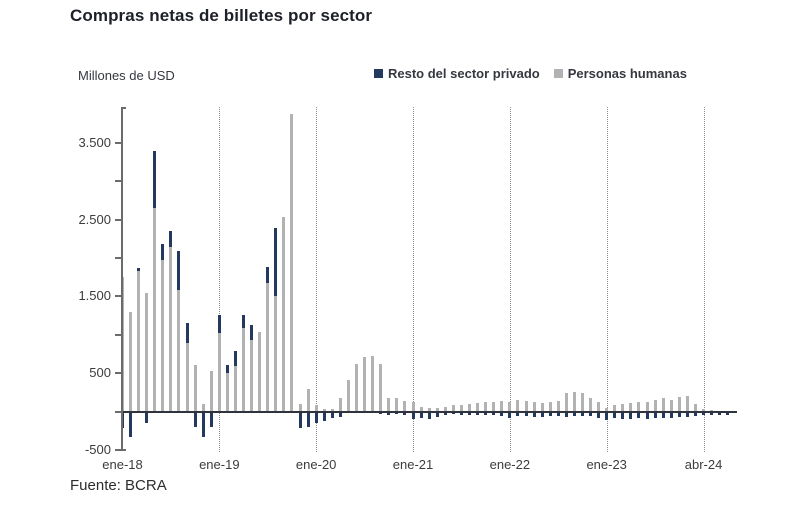 This screenshot has height=508, width=800. What do you see at coordinates (558, 73) in the screenshot?
I see `legend-swatch-personas-icon` at bounding box center [558, 73].